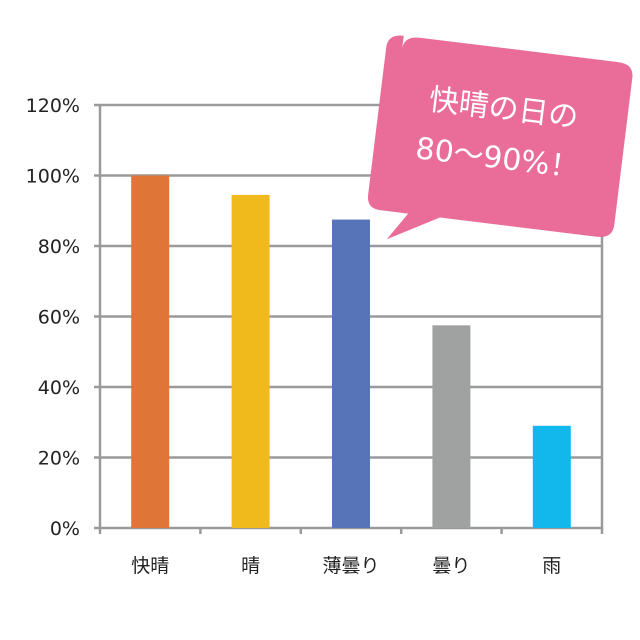 The width and height of the screenshot is (640, 640). I want to click on x-category-label: 薄曇り, so click(350, 566).